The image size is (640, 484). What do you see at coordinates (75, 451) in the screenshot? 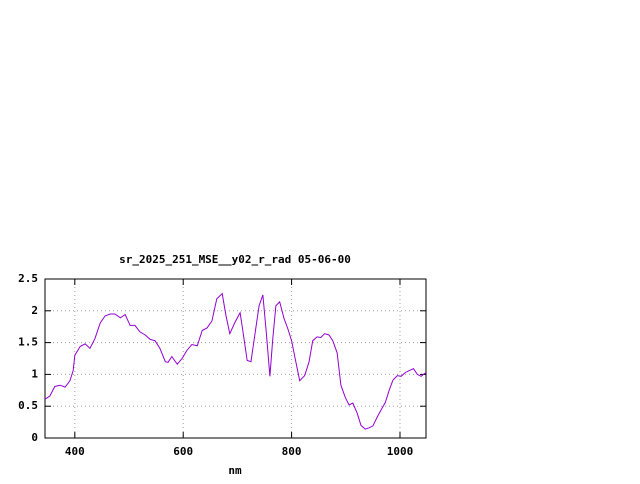
I see `x-tick-label: 400` at bounding box center [75, 451].